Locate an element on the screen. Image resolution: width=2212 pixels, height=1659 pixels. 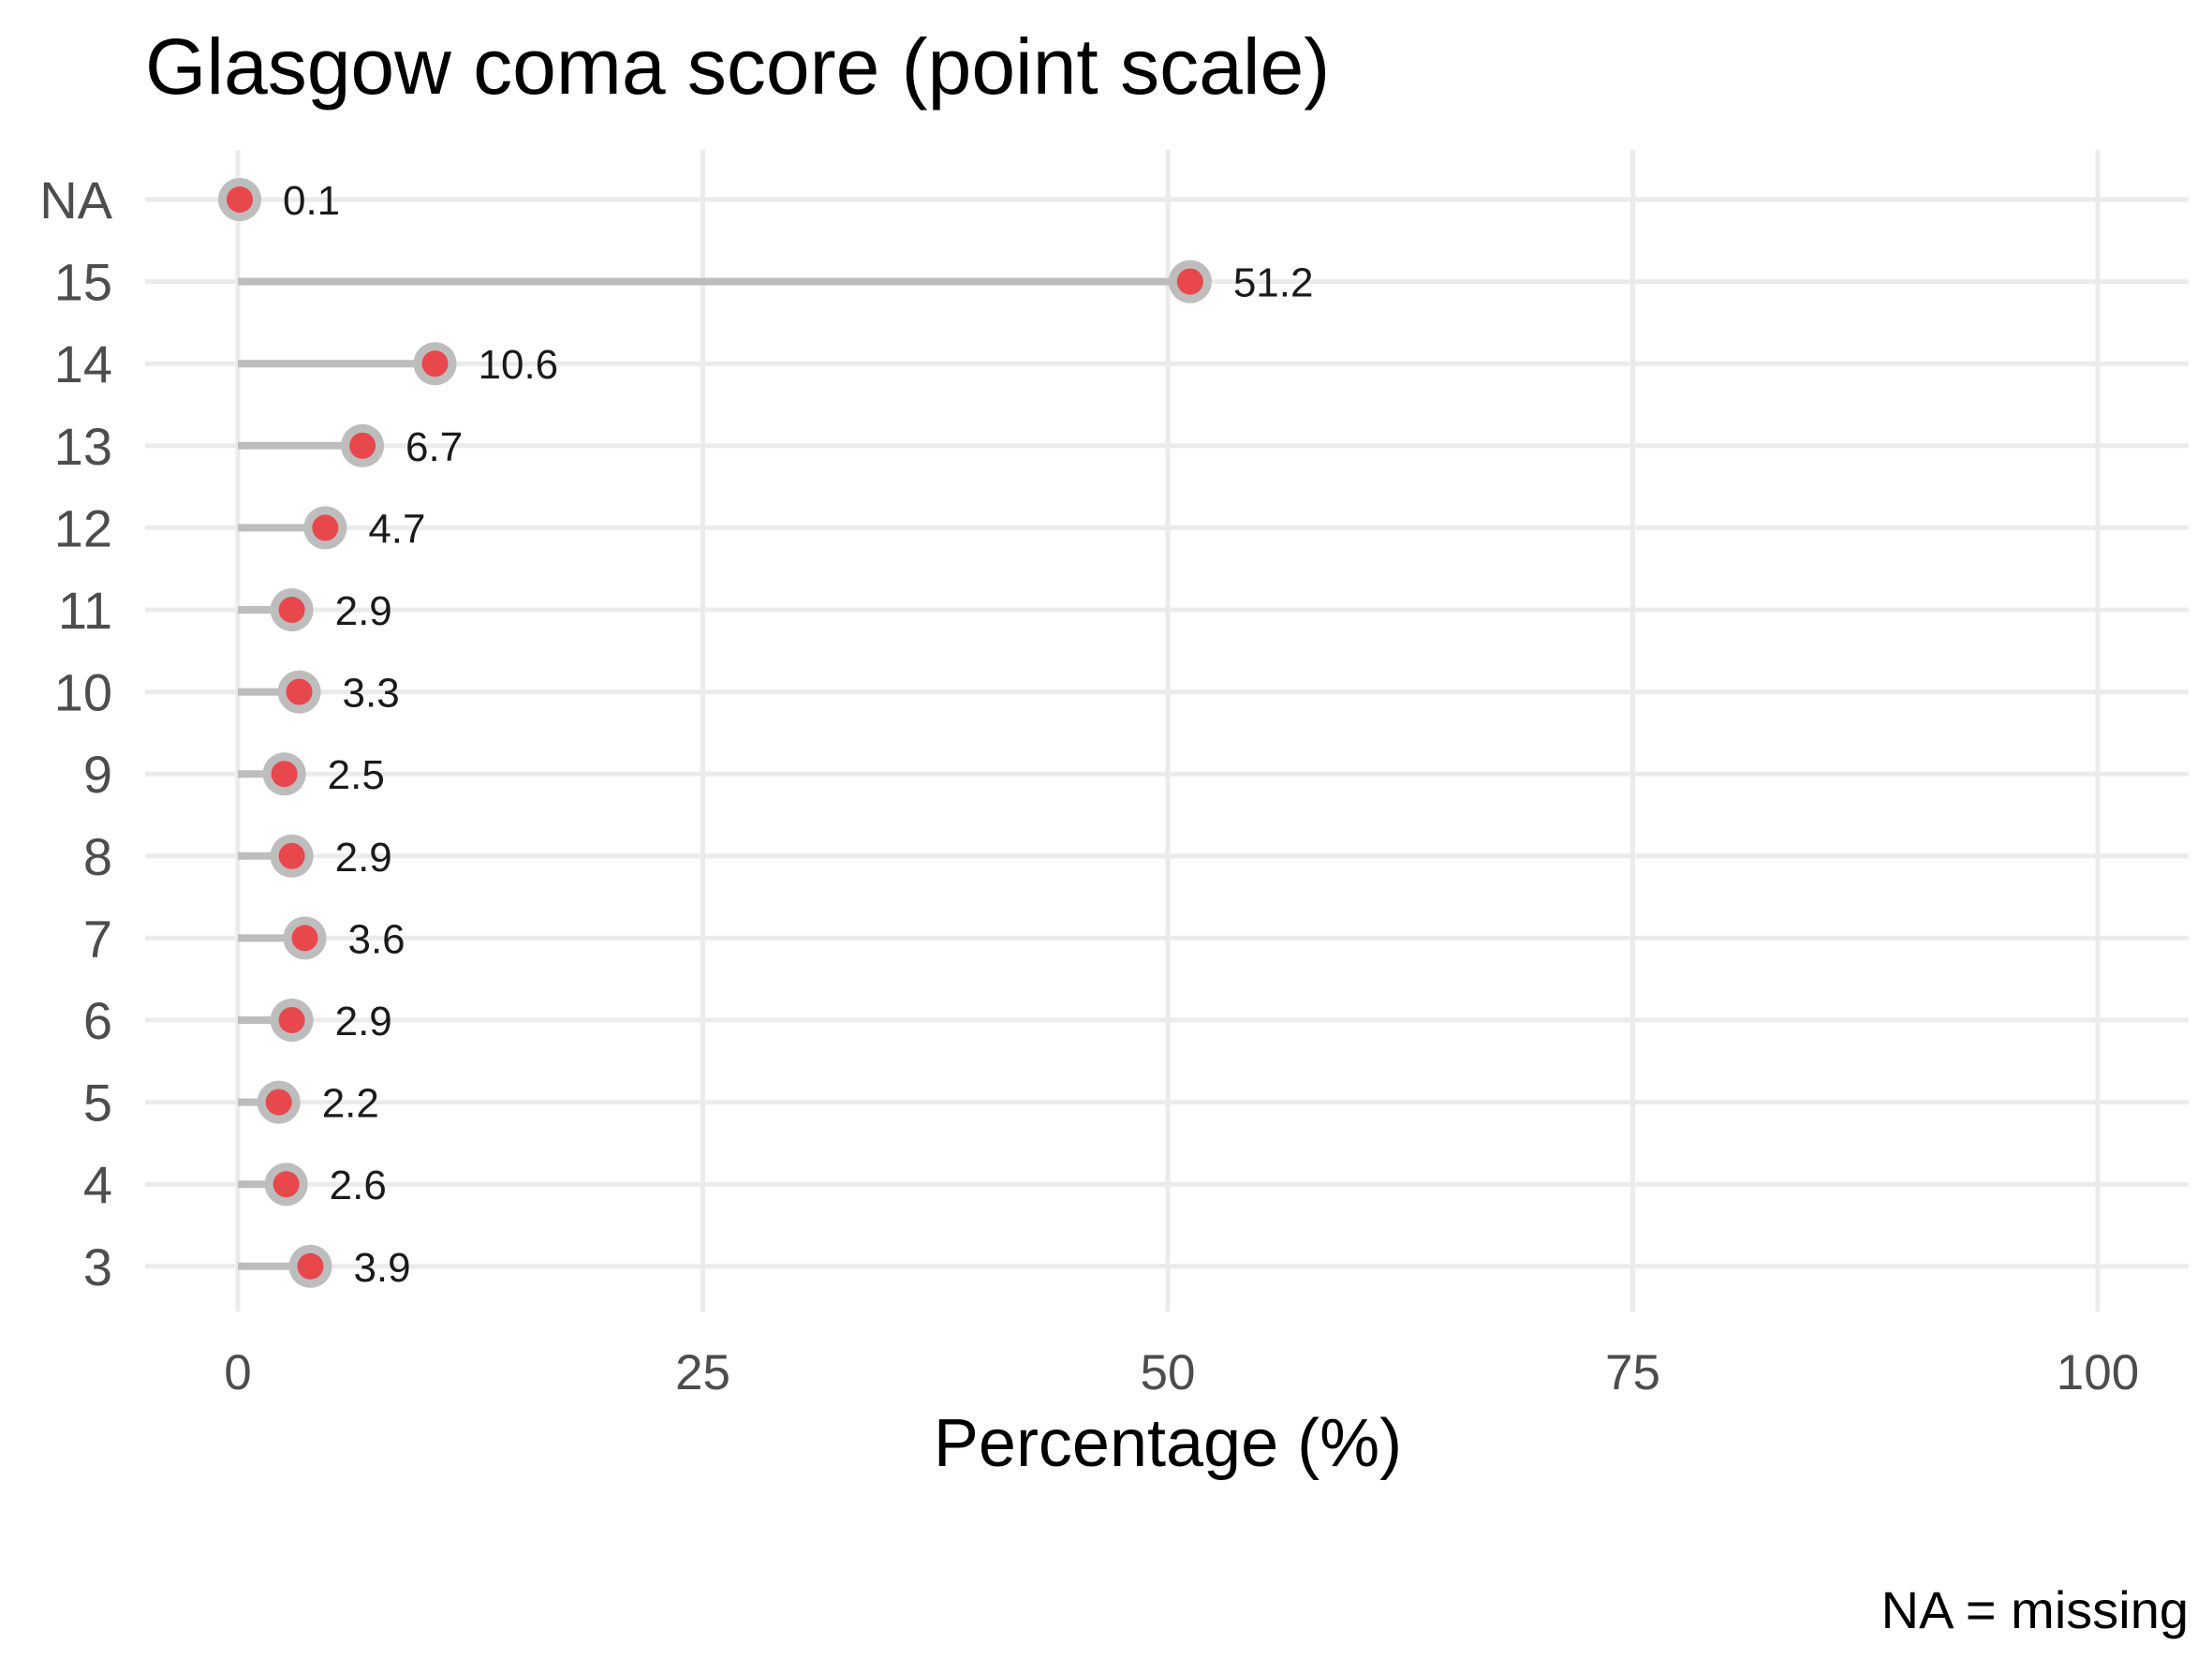
x-tick-label: 100 is located at coordinates (2098, 1373).